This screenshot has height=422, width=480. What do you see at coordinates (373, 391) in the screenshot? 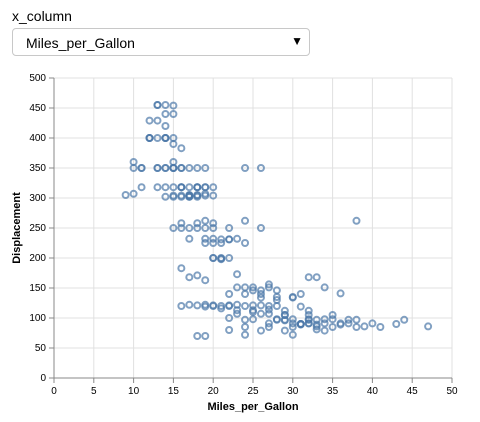
I see `x-tick-label: 40` at bounding box center [373, 391].